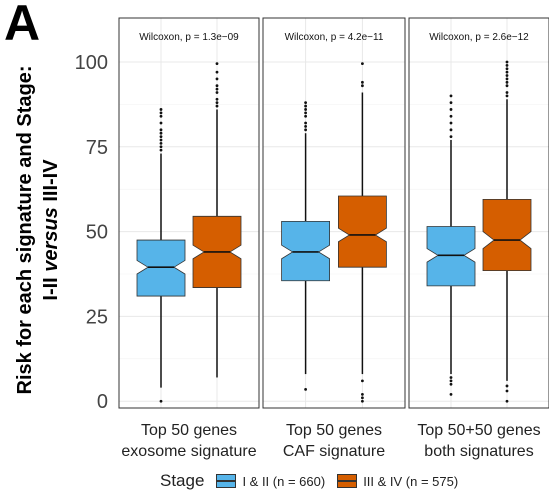  I want to click on panel-letter: A, so click(22, 25).